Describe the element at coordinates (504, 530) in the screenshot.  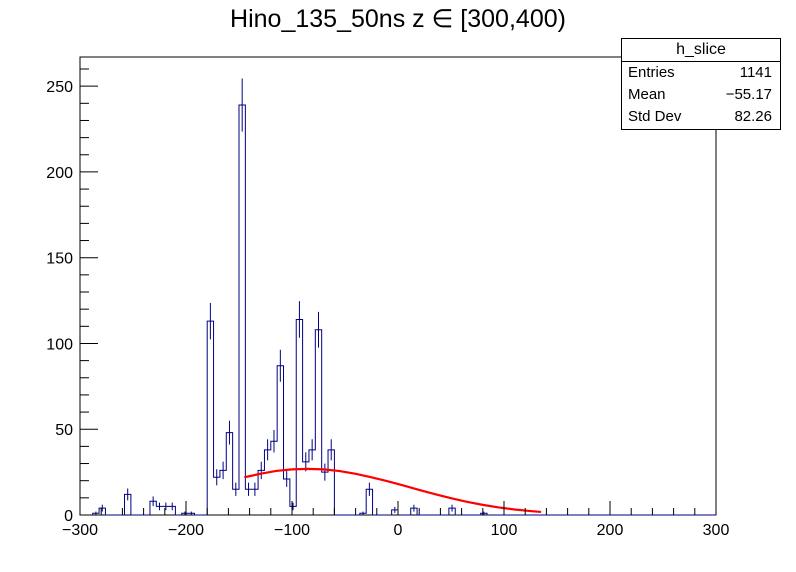
I see `x-tick-label: 100` at that location.